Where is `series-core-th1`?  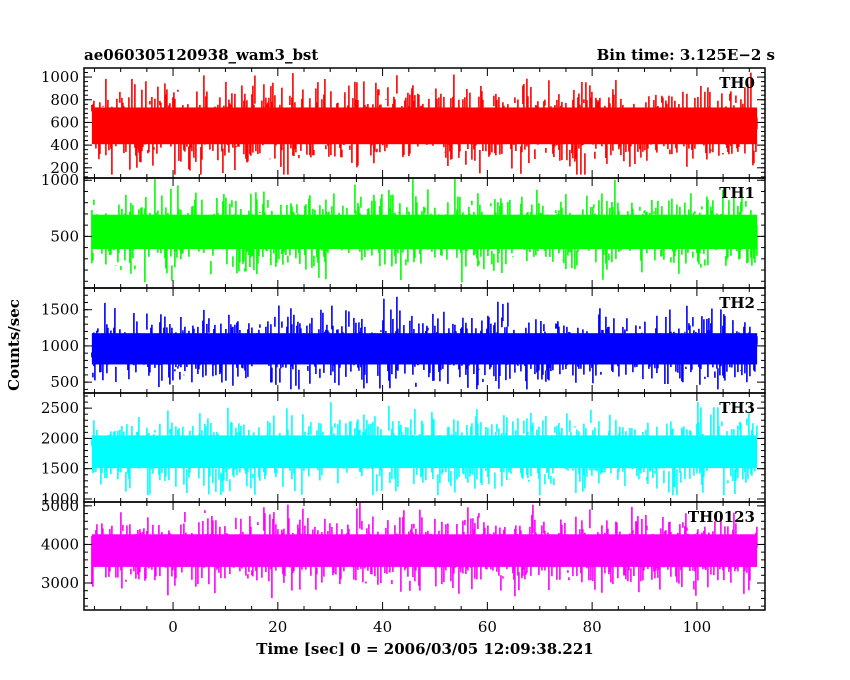
series-core-th1 is located at coordinates (424, 232).